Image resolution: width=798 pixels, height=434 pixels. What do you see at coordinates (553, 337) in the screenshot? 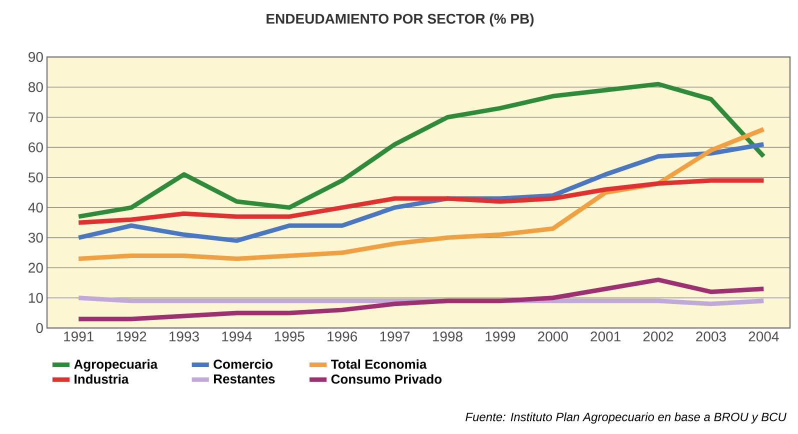
I see `x-tick-label: 2000` at bounding box center [553, 337].